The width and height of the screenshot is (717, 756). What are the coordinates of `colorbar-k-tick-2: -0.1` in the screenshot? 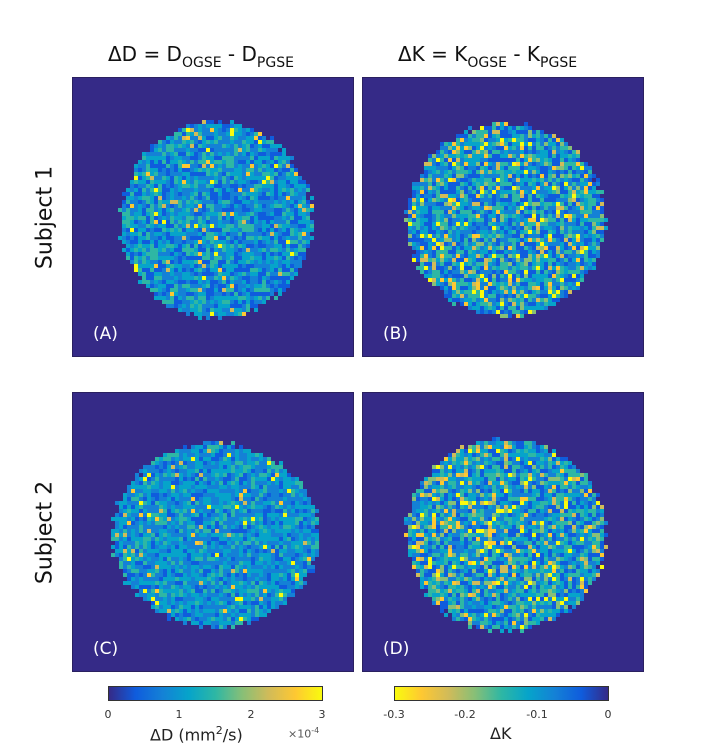 It's located at (537, 714).